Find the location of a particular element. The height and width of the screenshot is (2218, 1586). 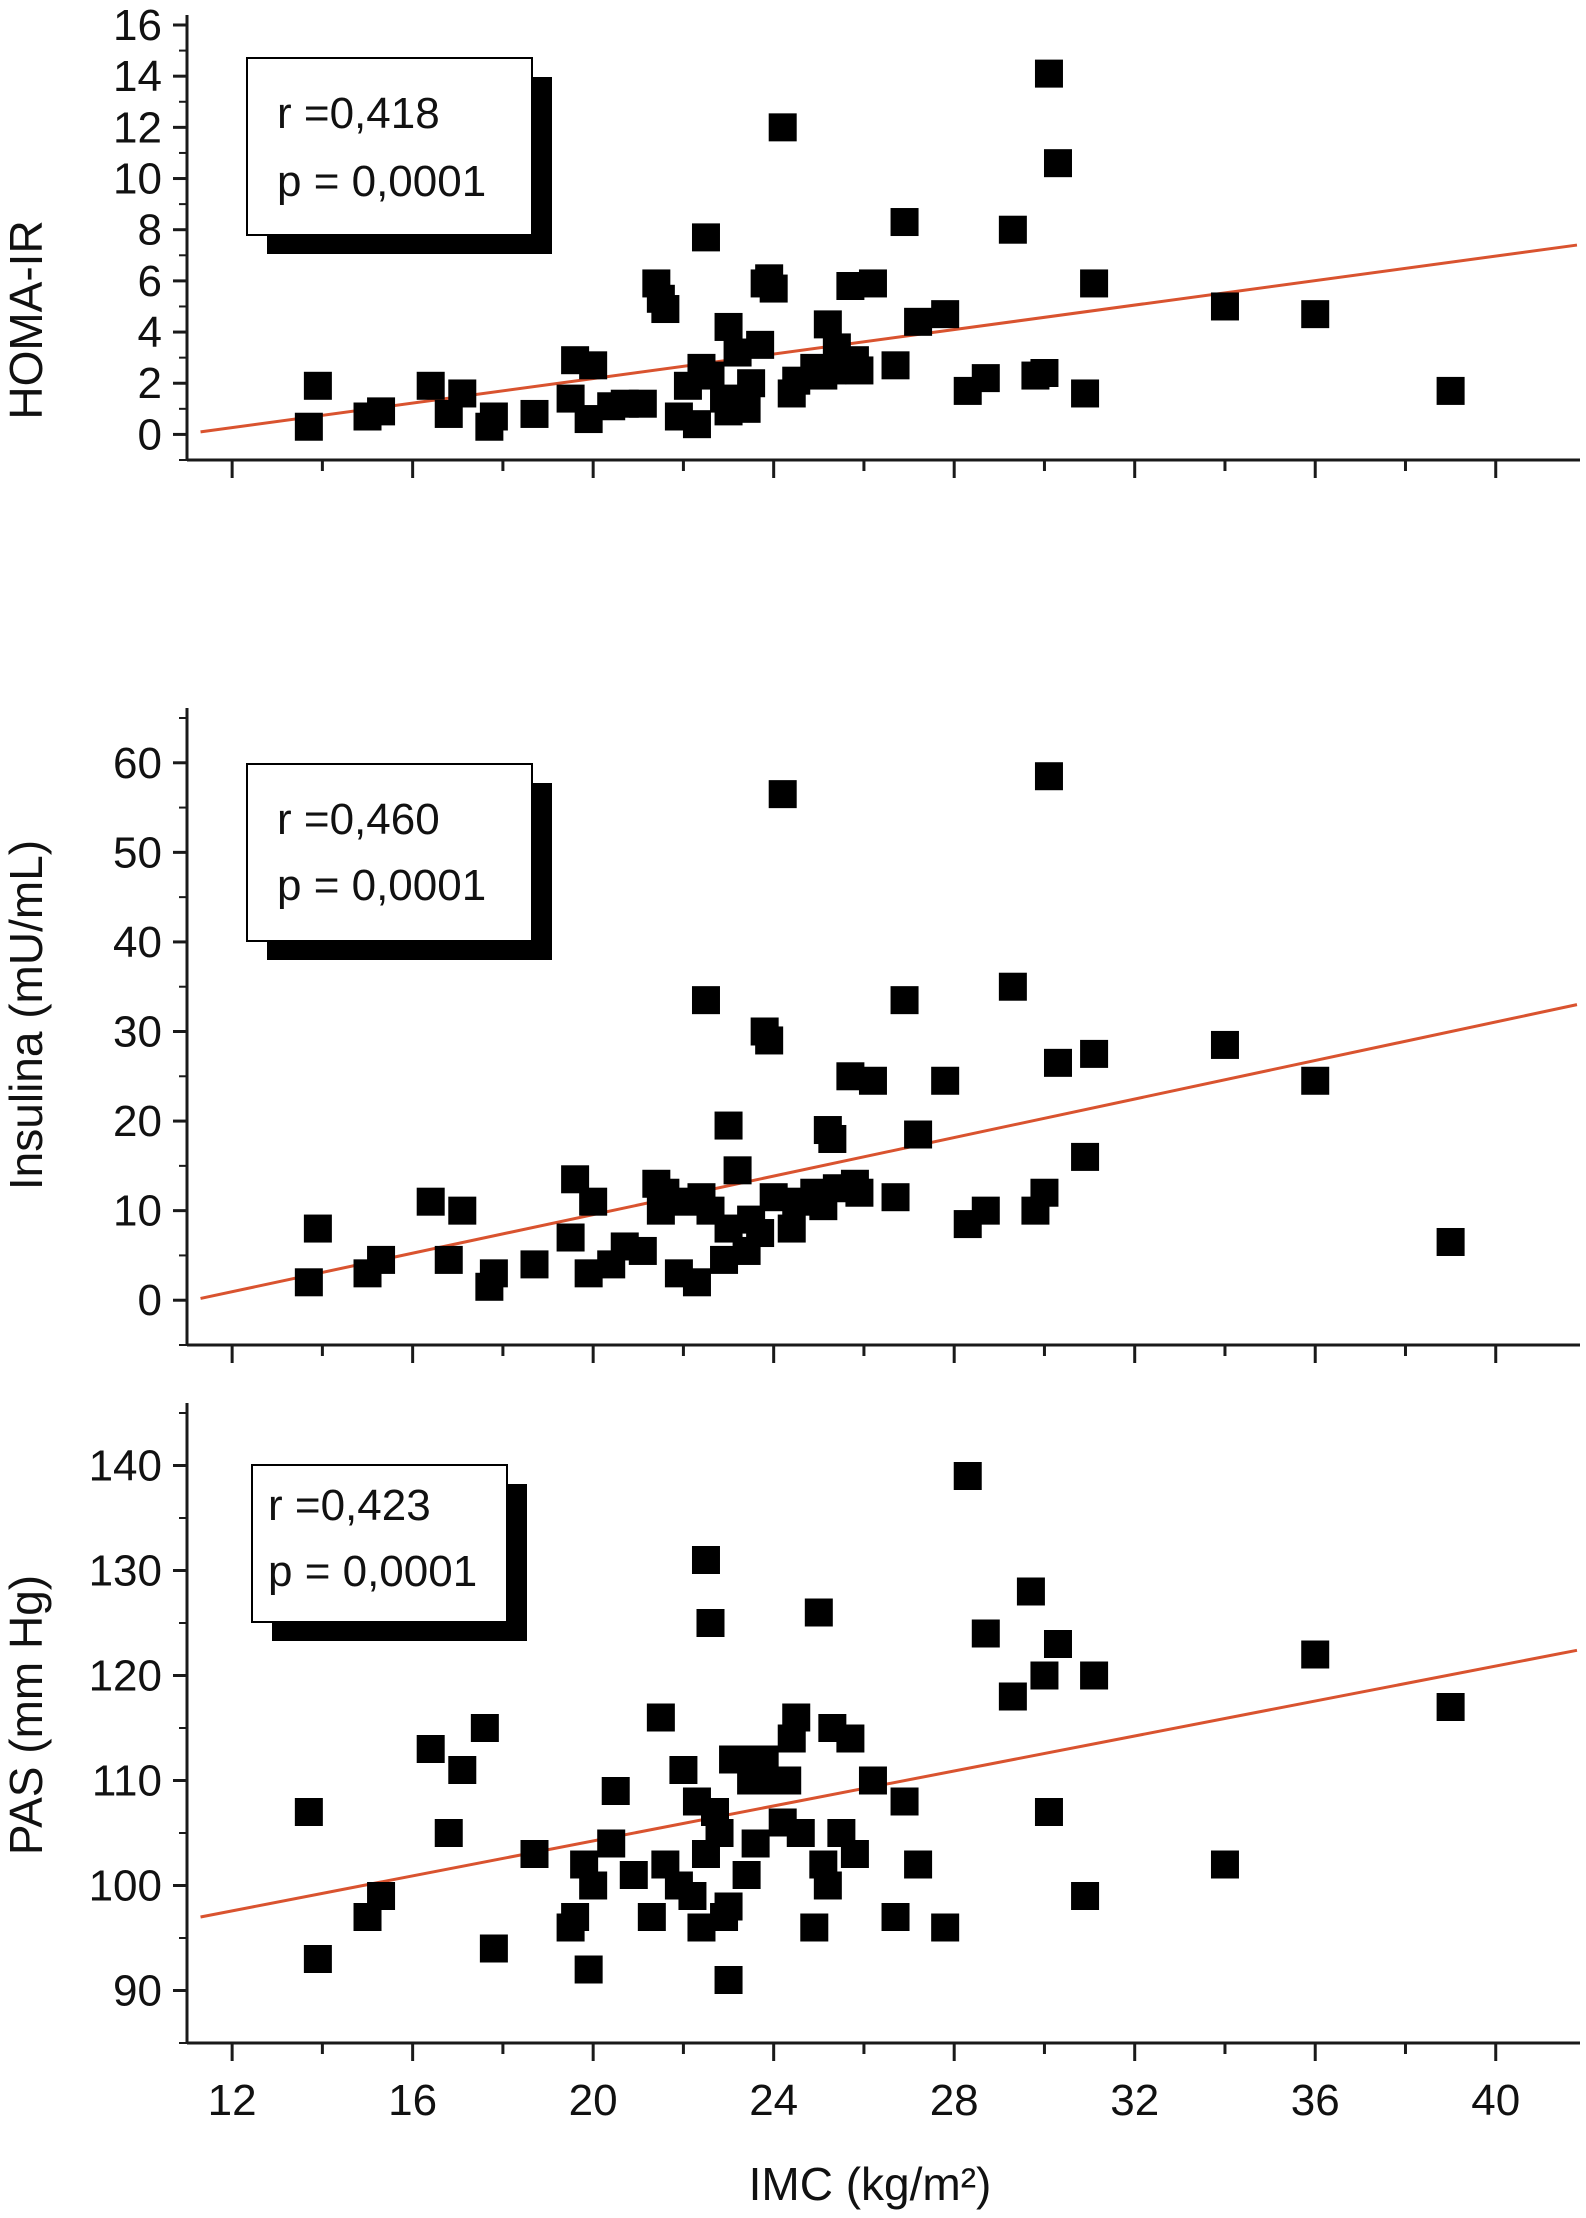

y-tick-label: 6 is located at coordinates (150, 281).